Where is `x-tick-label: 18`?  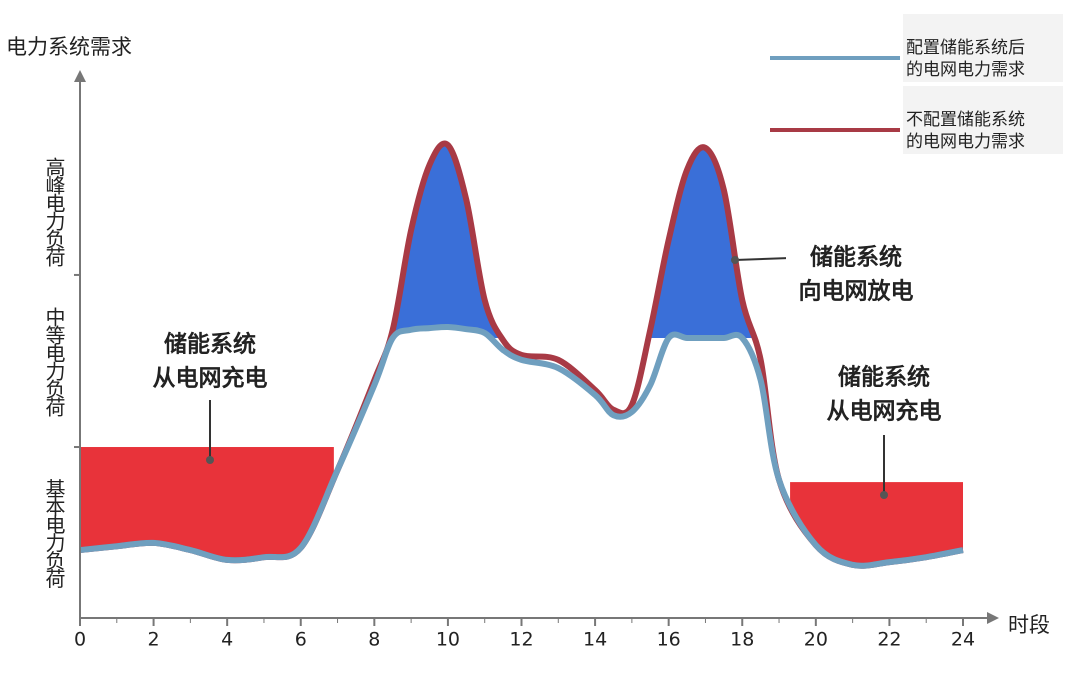 x-tick-label: 18 is located at coordinates (742, 640).